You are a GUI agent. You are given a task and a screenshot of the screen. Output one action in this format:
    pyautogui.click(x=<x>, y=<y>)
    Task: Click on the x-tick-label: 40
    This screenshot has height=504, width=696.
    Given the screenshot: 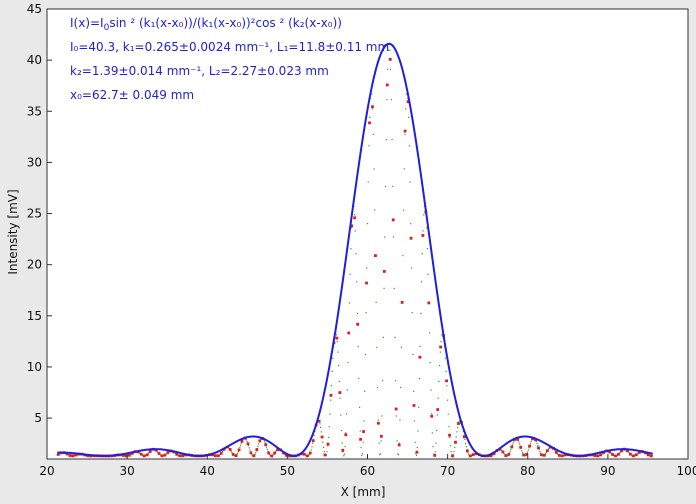 What is the action you would take?
    pyautogui.click(x=207, y=471)
    